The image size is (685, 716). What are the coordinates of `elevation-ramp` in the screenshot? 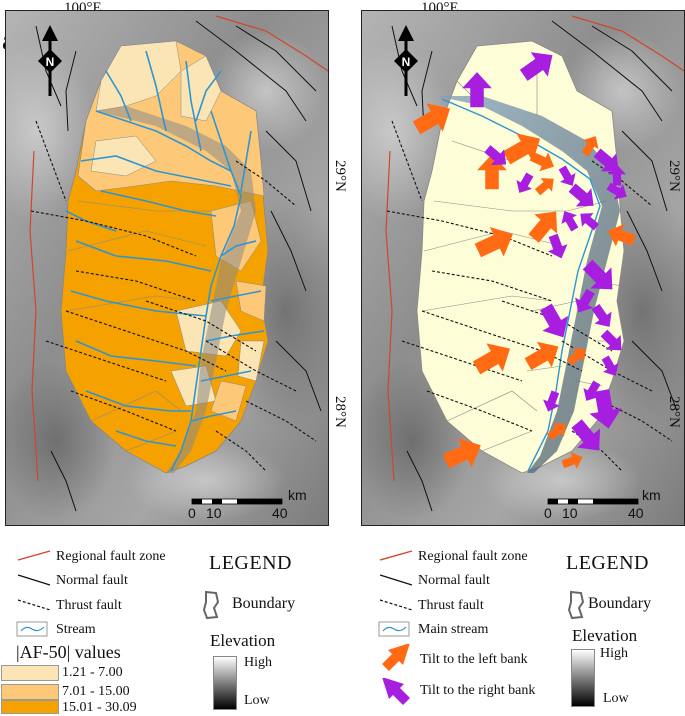 It's located at (583, 678).